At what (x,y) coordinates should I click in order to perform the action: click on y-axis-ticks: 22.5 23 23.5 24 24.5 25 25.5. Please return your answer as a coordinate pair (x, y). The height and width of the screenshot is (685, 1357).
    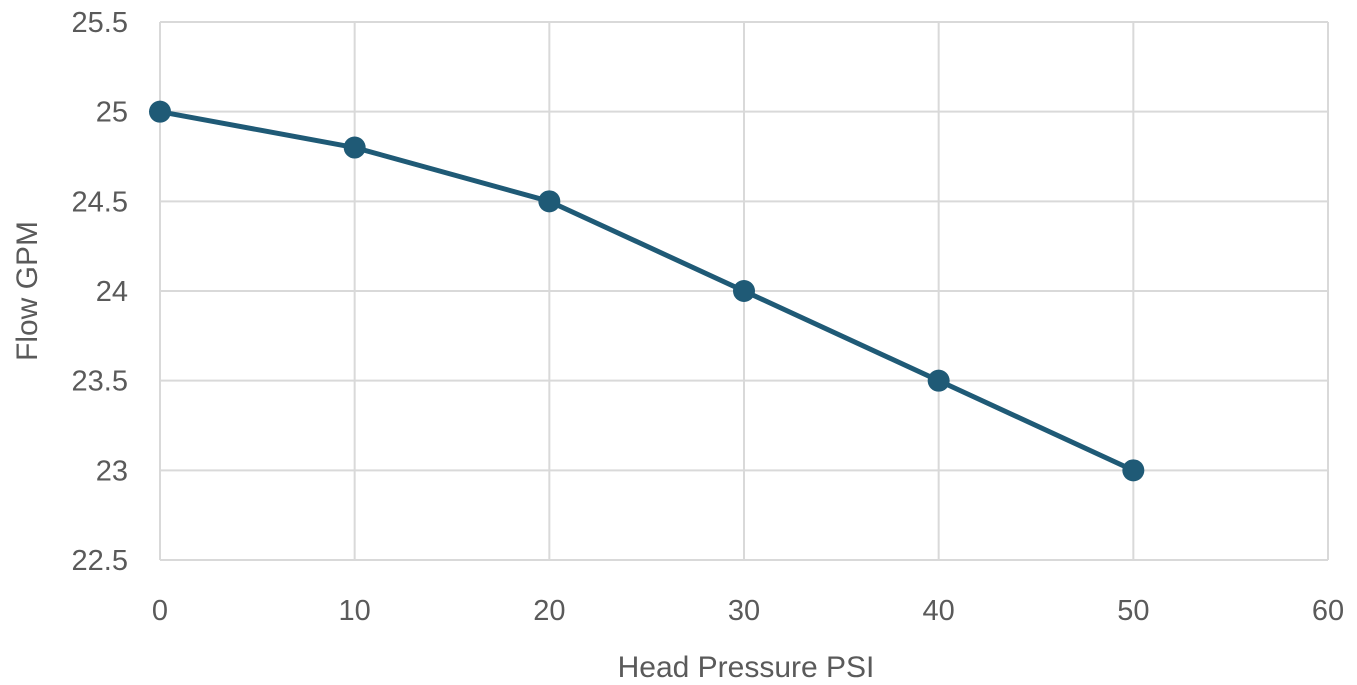
    Looking at the image, I should click on (100, 292).